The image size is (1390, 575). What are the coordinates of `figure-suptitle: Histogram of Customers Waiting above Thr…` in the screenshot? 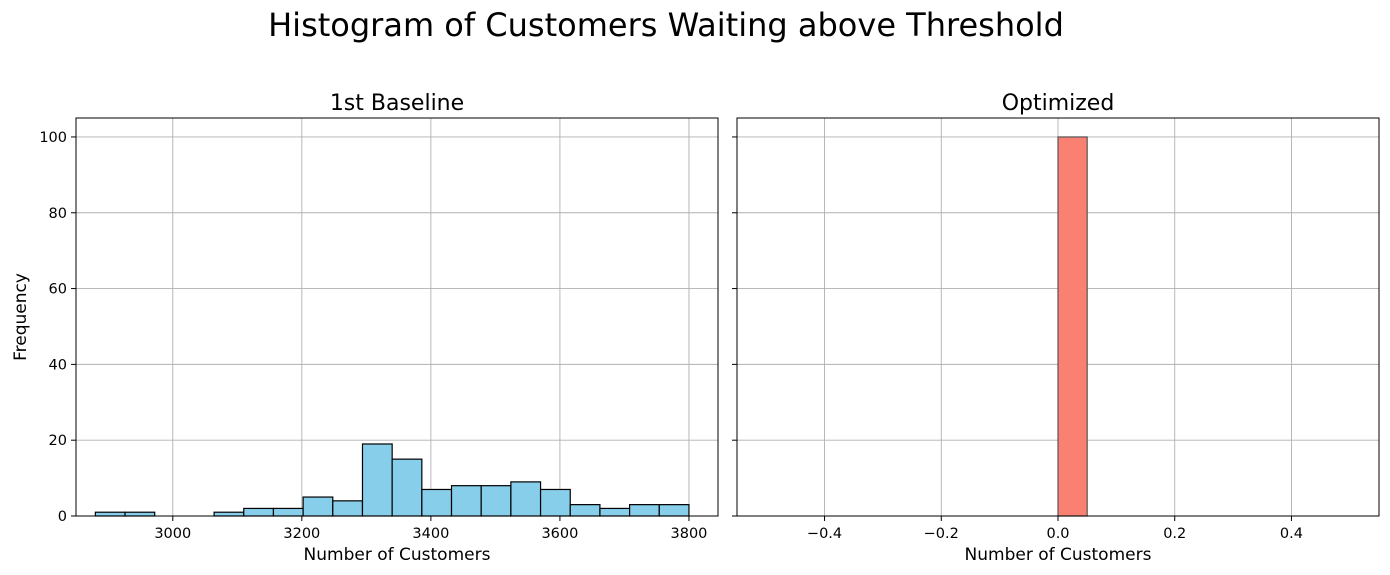 It's located at (666, 25).